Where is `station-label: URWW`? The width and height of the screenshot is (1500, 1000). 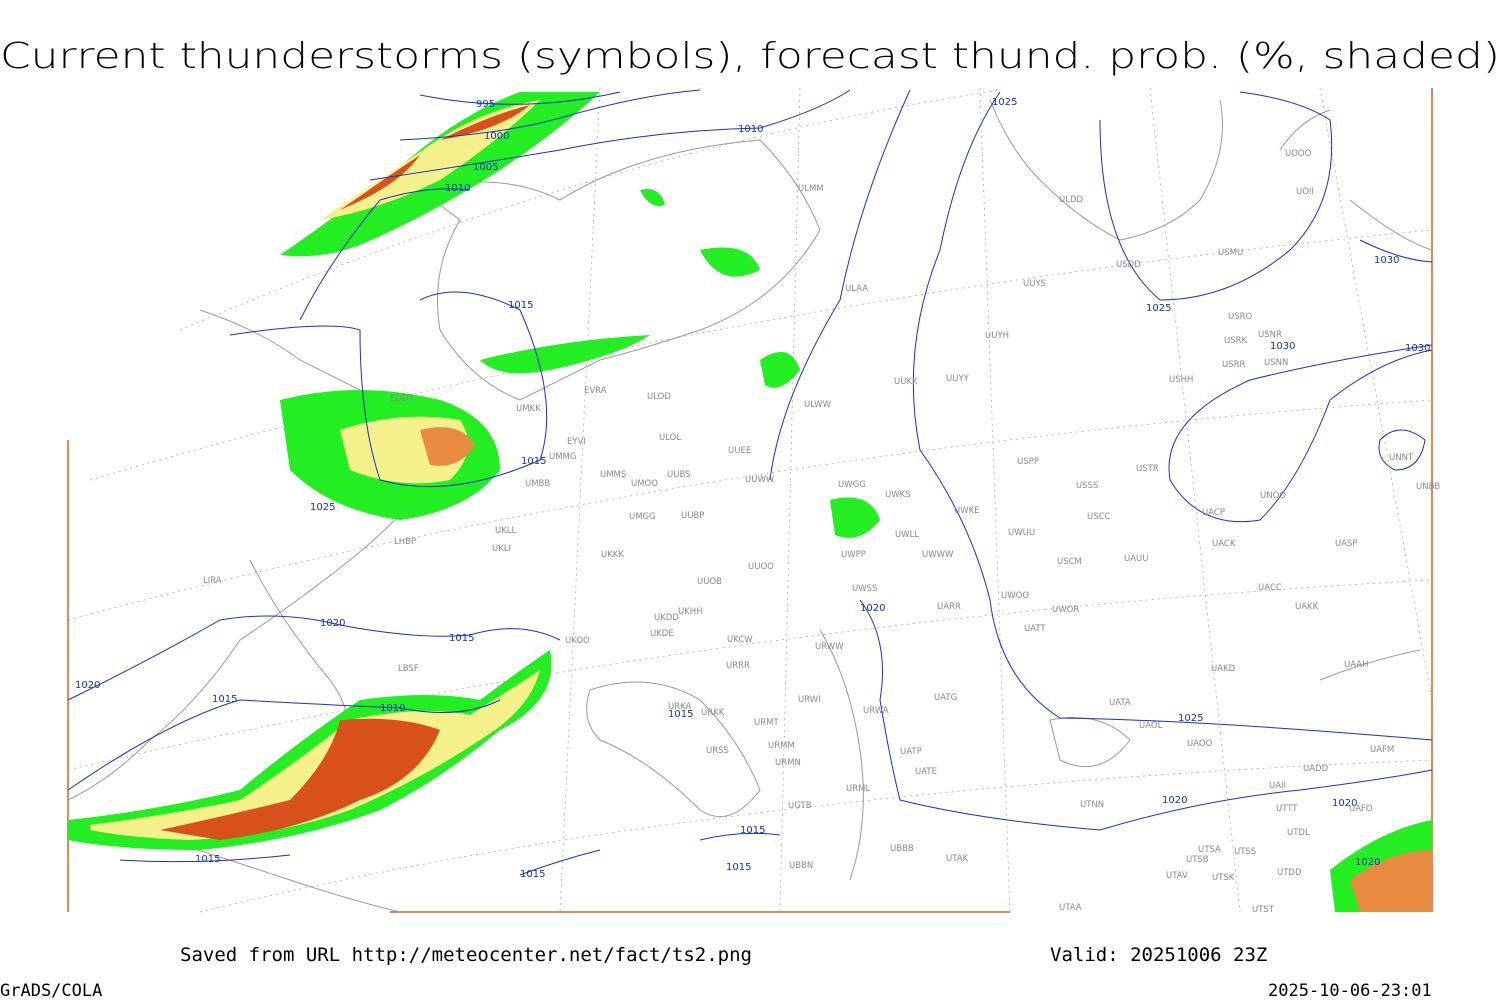
station-label: URWW is located at coordinates (829, 647).